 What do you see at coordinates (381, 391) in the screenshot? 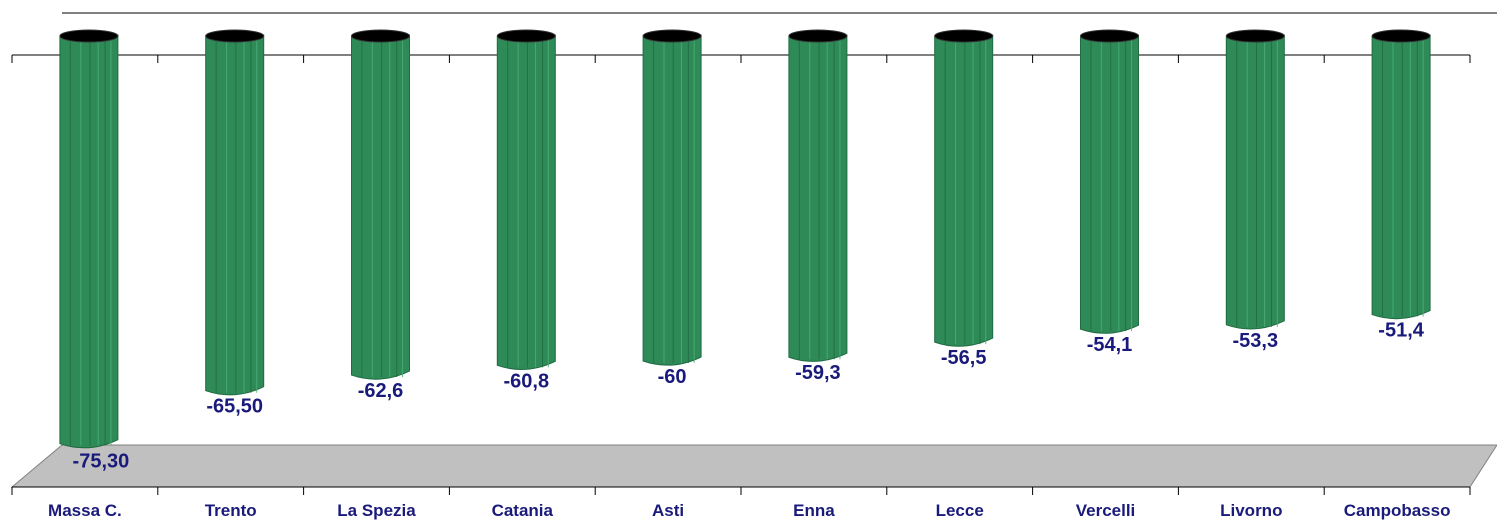
I see `data-label: -62,6` at bounding box center [381, 391].